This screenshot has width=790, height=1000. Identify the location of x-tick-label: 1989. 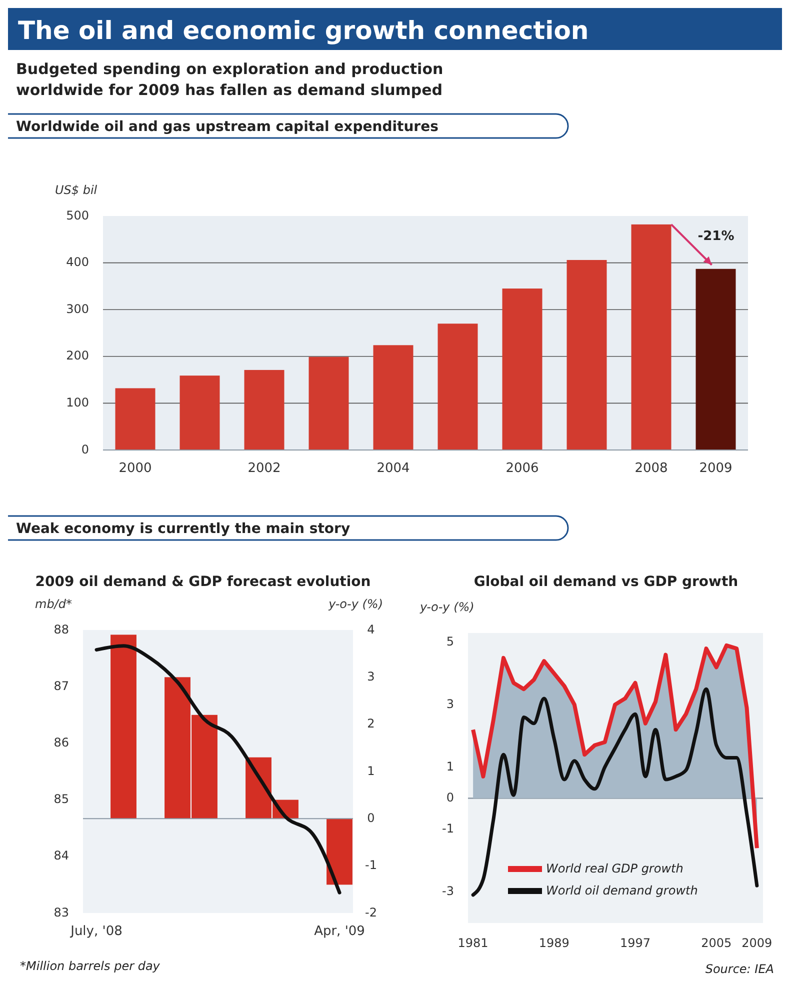
(554, 943).